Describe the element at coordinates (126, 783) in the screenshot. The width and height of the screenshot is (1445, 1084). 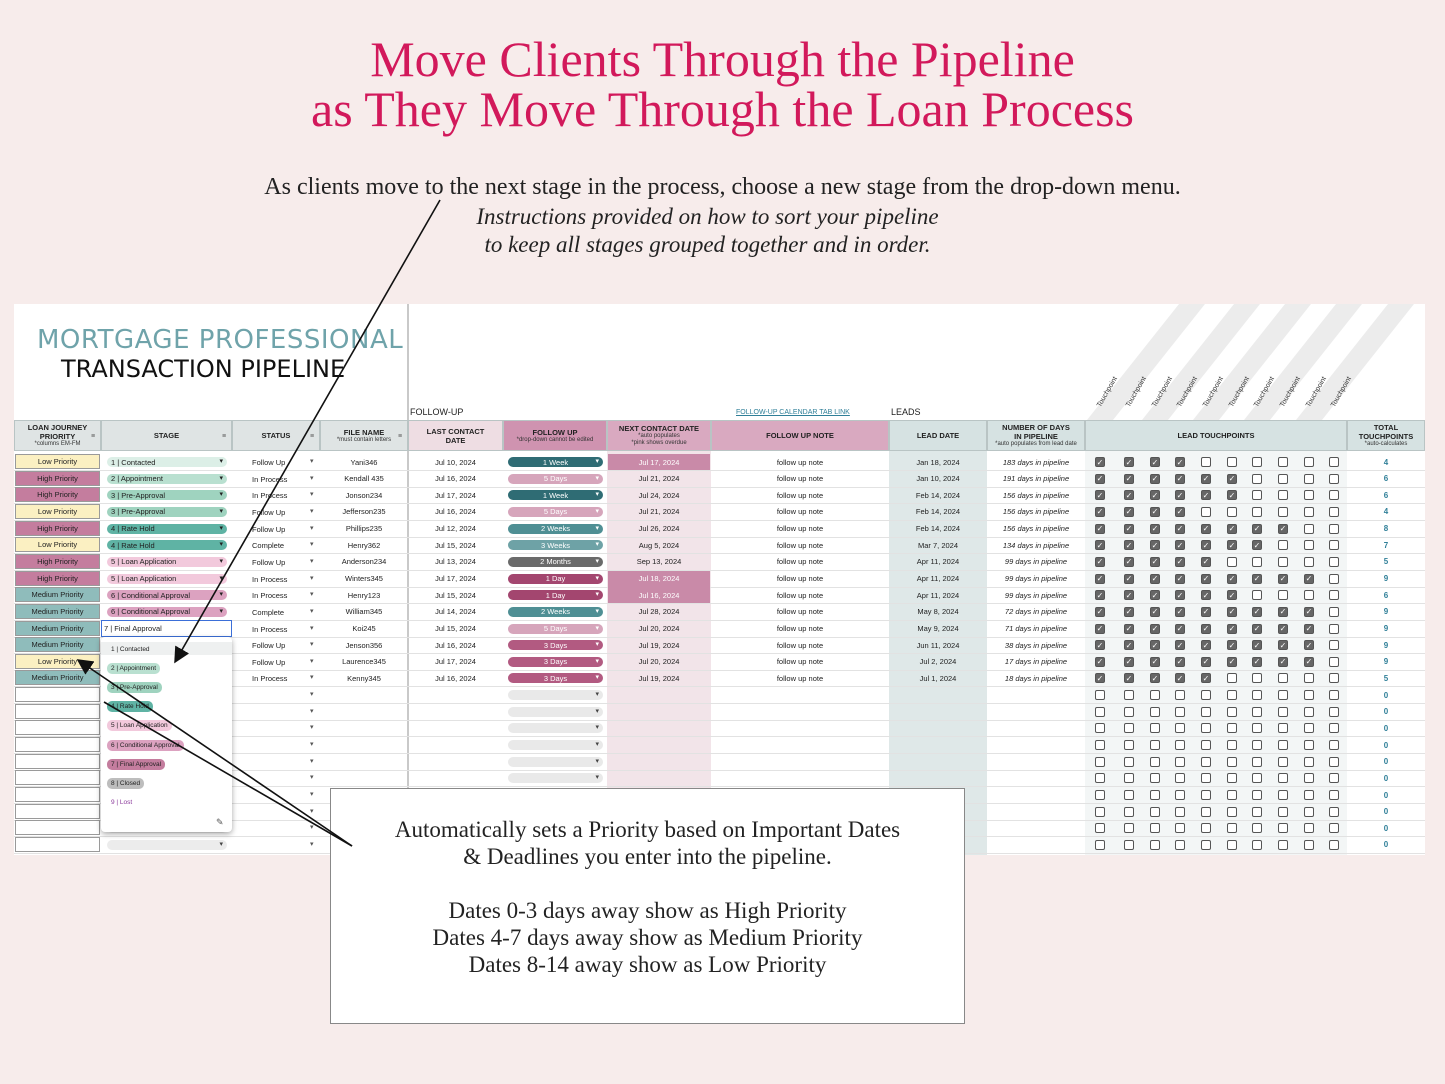
I see `dropdown-option: 8 | Closed` at that location.